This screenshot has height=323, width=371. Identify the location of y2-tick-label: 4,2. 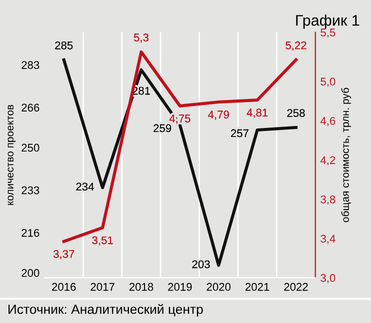
(328, 161).